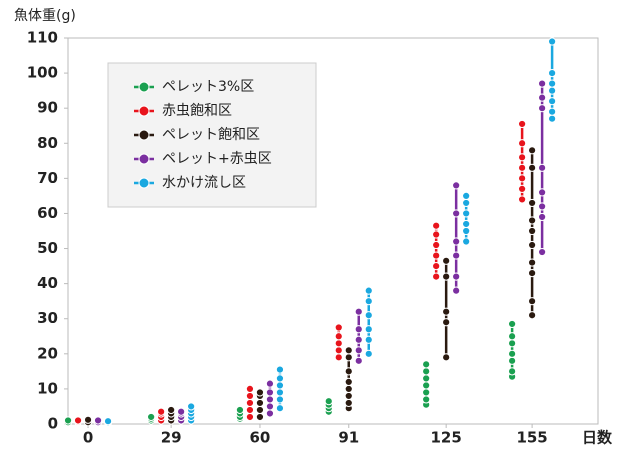 The image size is (640, 456). What do you see at coordinates (531, 438) in the screenshot?
I see `x-tick-label: 155` at bounding box center [531, 438].